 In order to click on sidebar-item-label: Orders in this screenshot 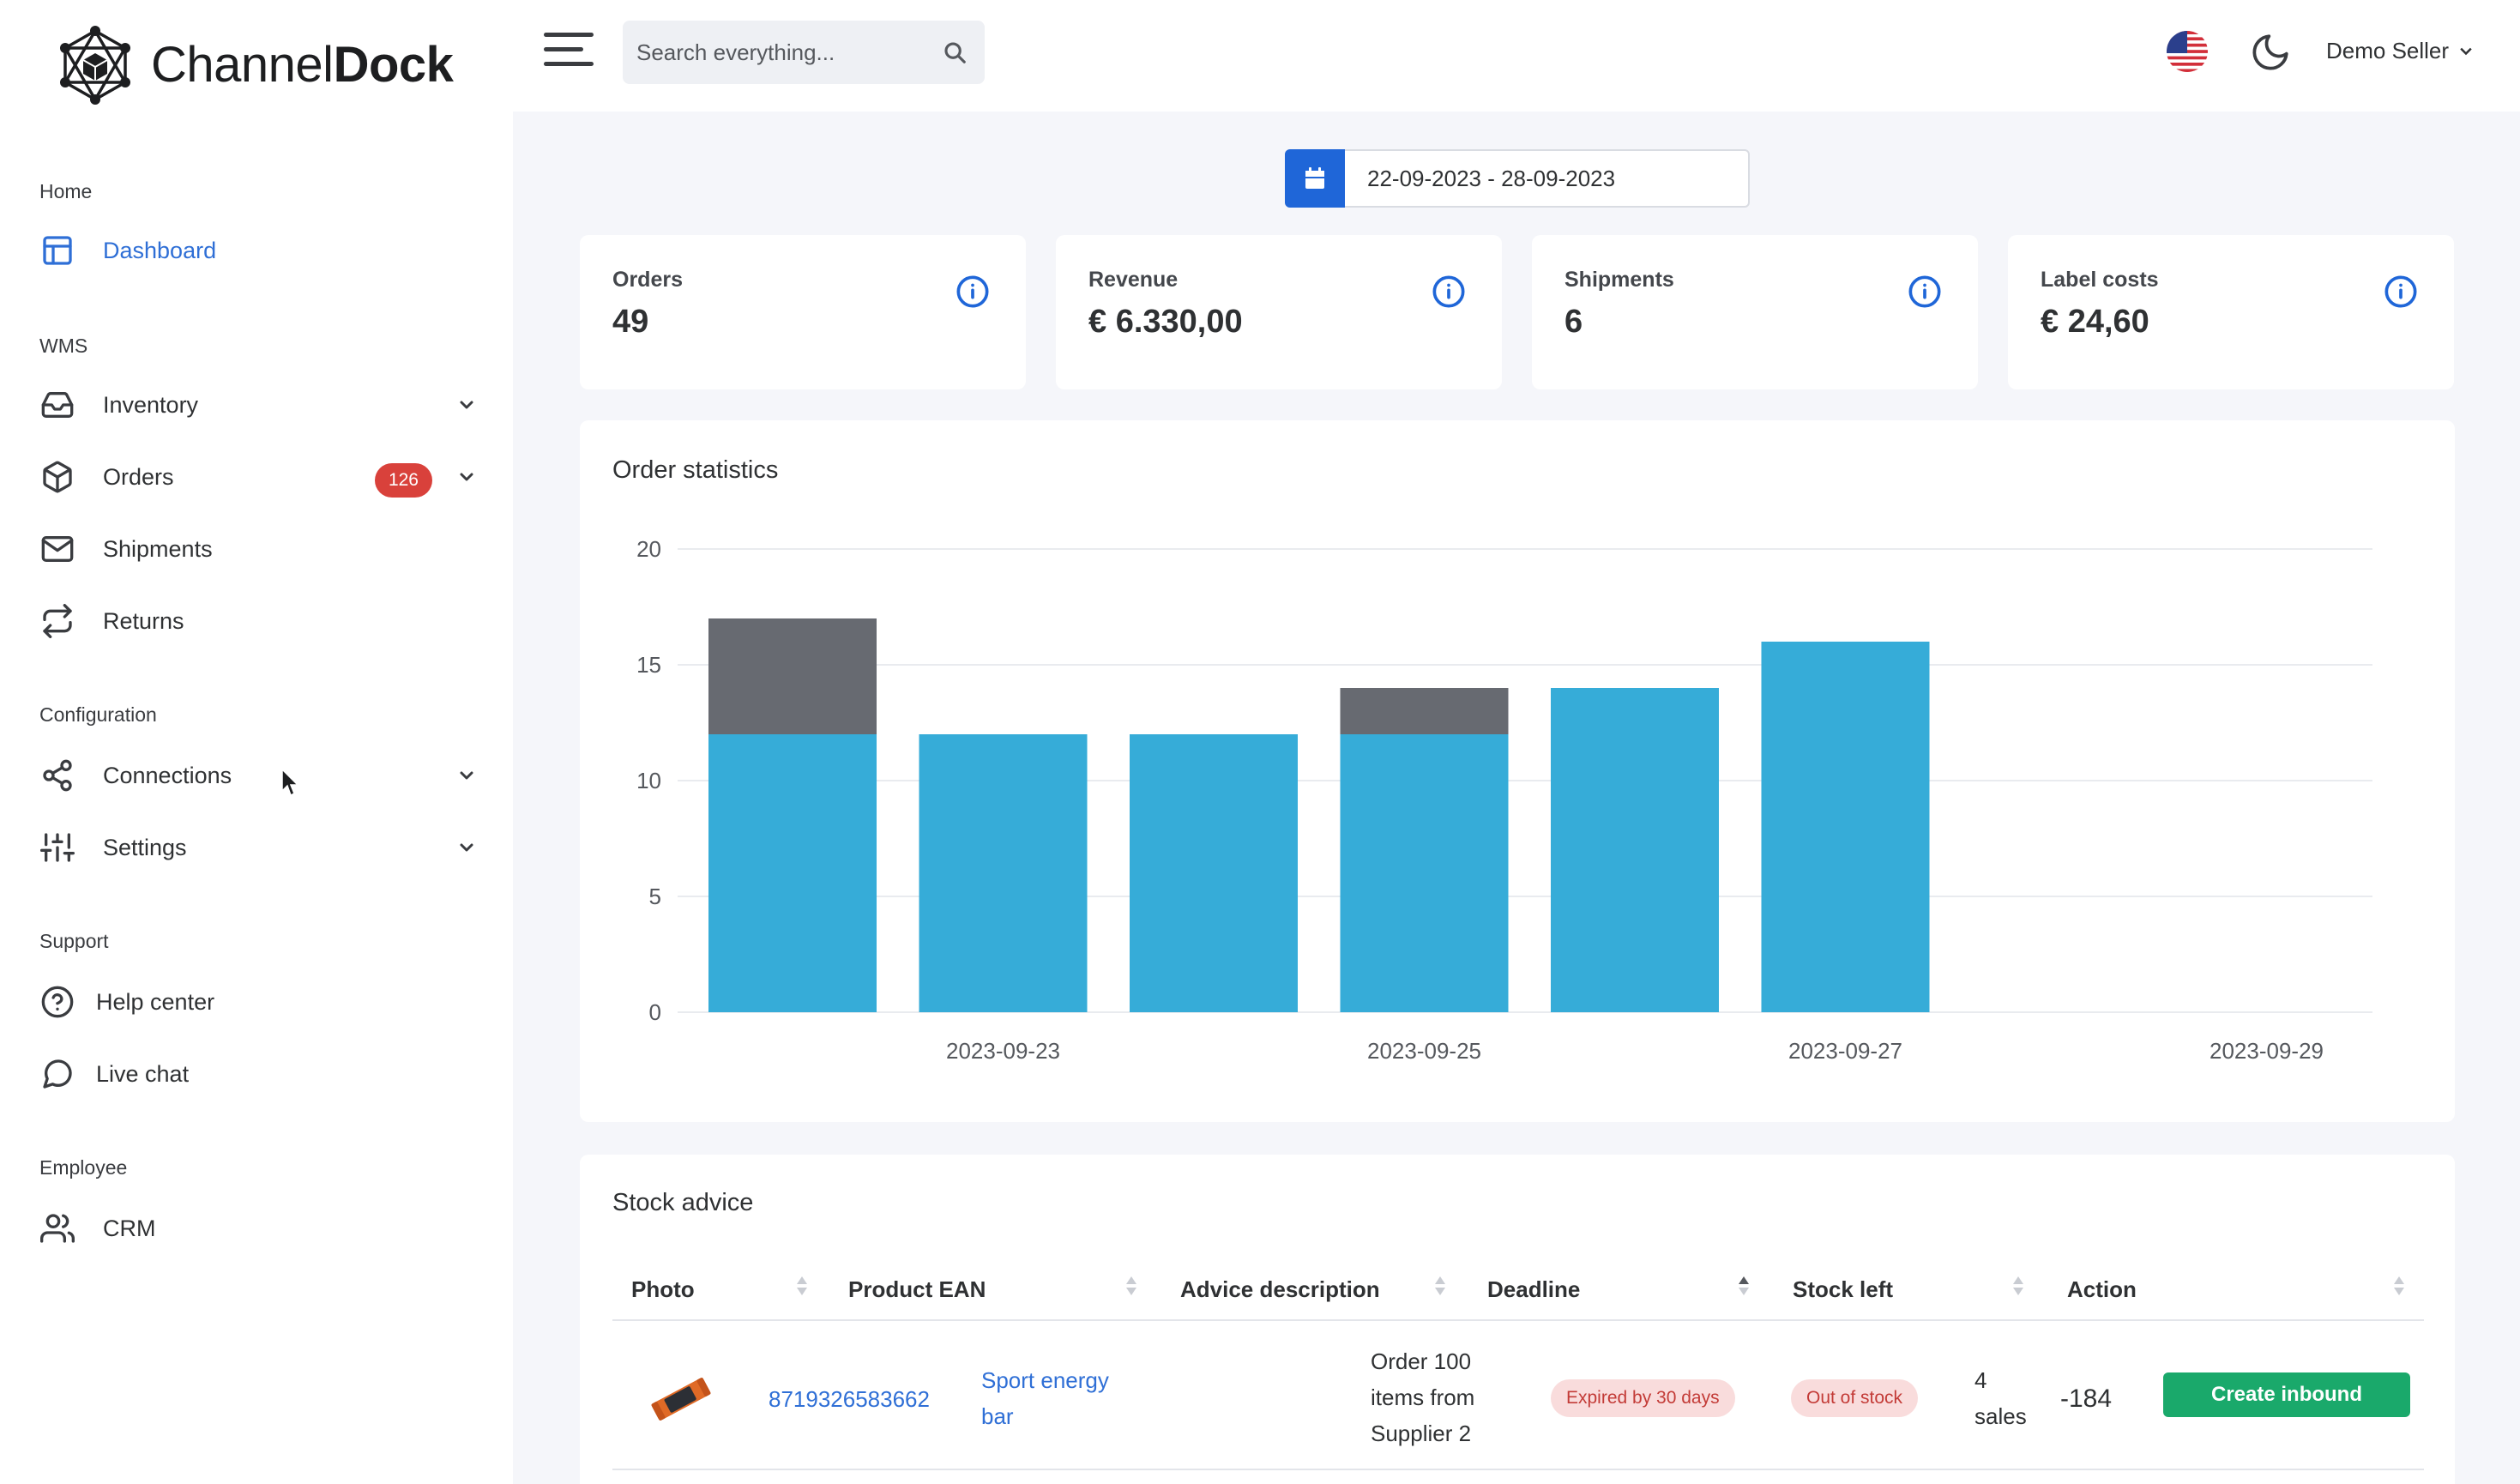, I will do `click(138, 476)`.